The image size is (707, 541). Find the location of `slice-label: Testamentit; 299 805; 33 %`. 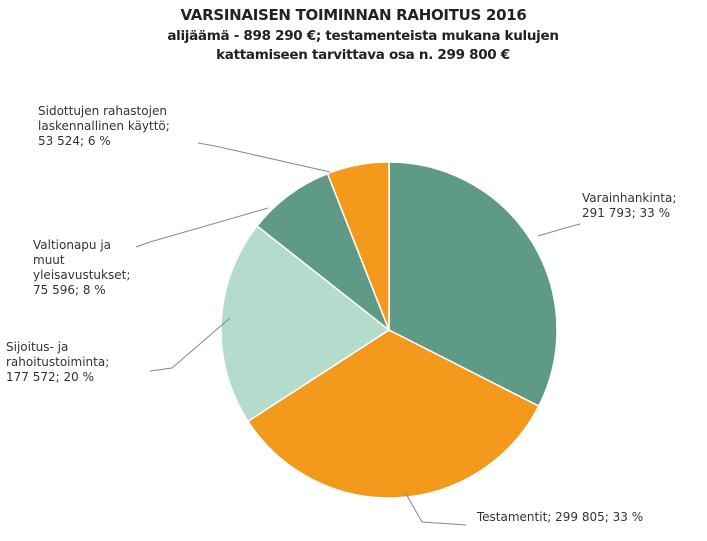

slice-label: Testamentit; 299 805; 33 % is located at coordinates (560, 517).